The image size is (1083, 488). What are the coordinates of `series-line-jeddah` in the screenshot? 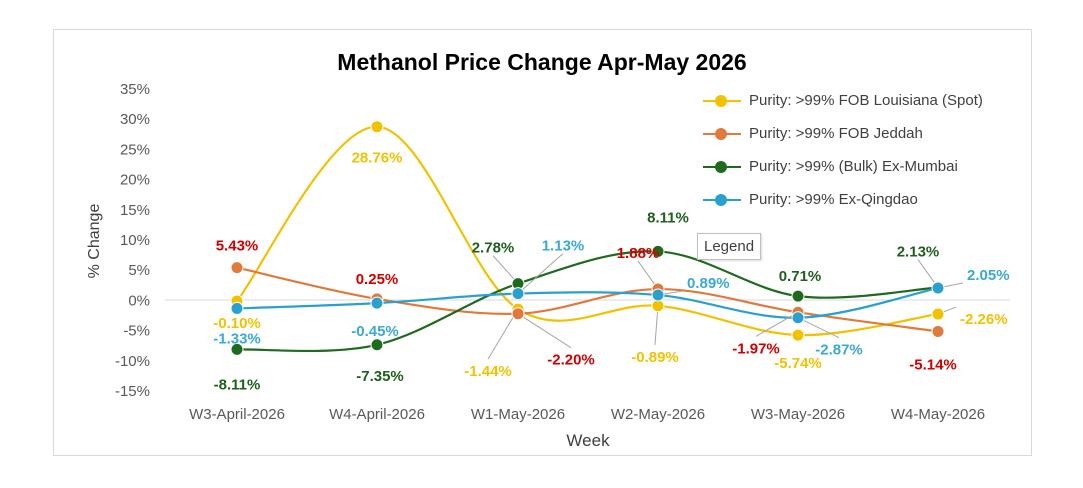 It's located at (587, 299).